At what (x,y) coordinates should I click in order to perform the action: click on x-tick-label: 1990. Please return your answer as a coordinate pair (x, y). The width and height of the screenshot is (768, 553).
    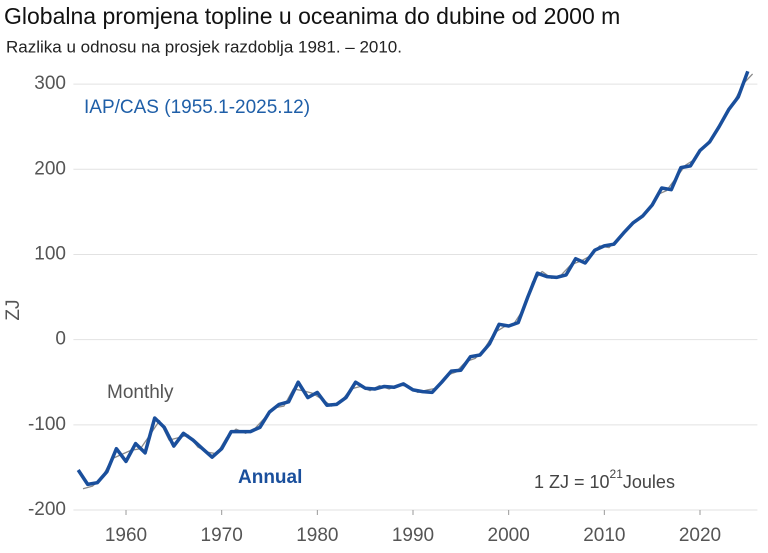
    Looking at the image, I should click on (413, 535).